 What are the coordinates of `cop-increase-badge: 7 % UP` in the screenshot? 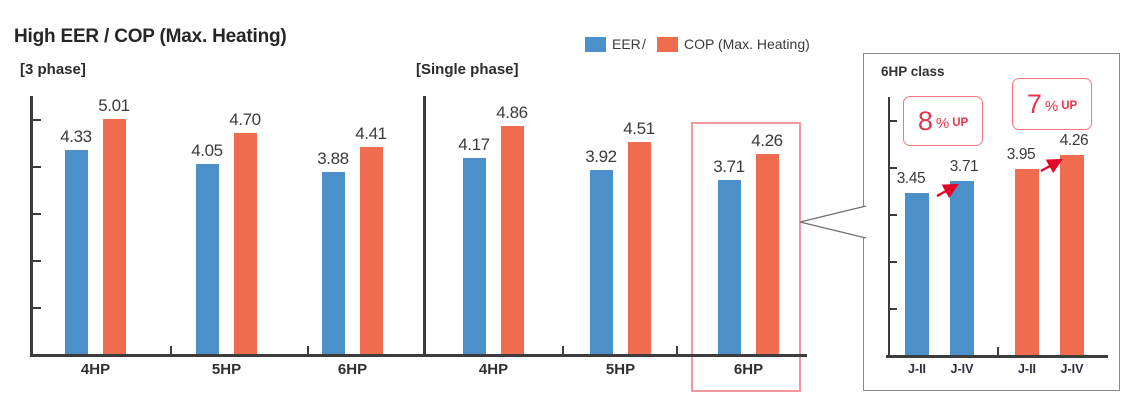 It's located at (1052, 104).